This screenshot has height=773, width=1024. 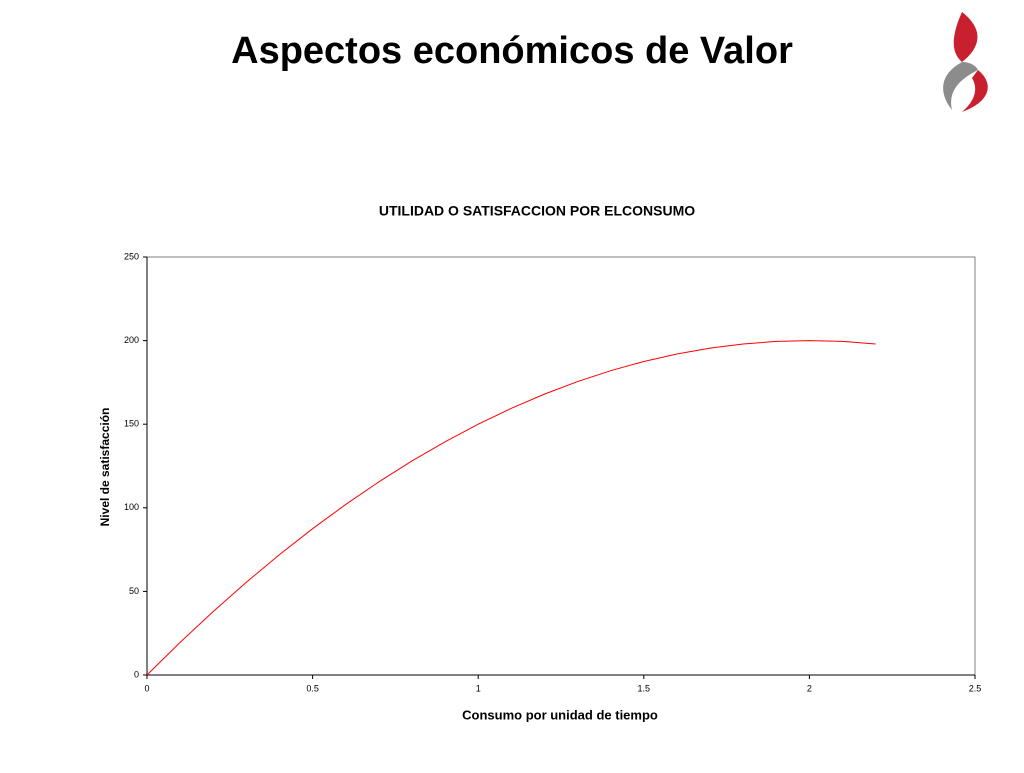 What do you see at coordinates (131, 340) in the screenshot?
I see `y-tick-label: 200` at bounding box center [131, 340].